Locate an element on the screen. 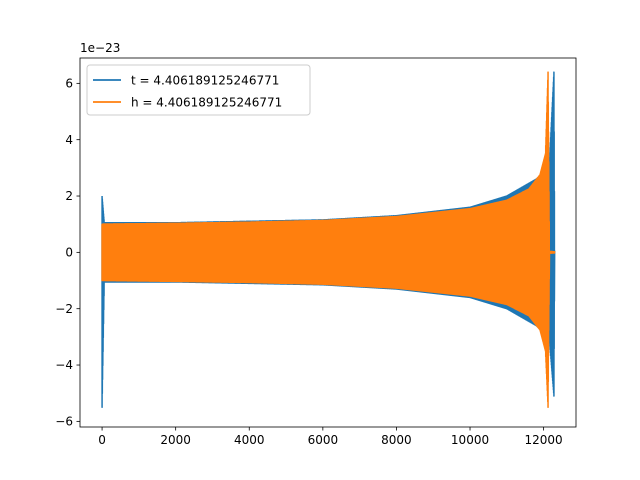 The image size is (640, 480). x-tick-label: 12000 is located at coordinates (544, 440).